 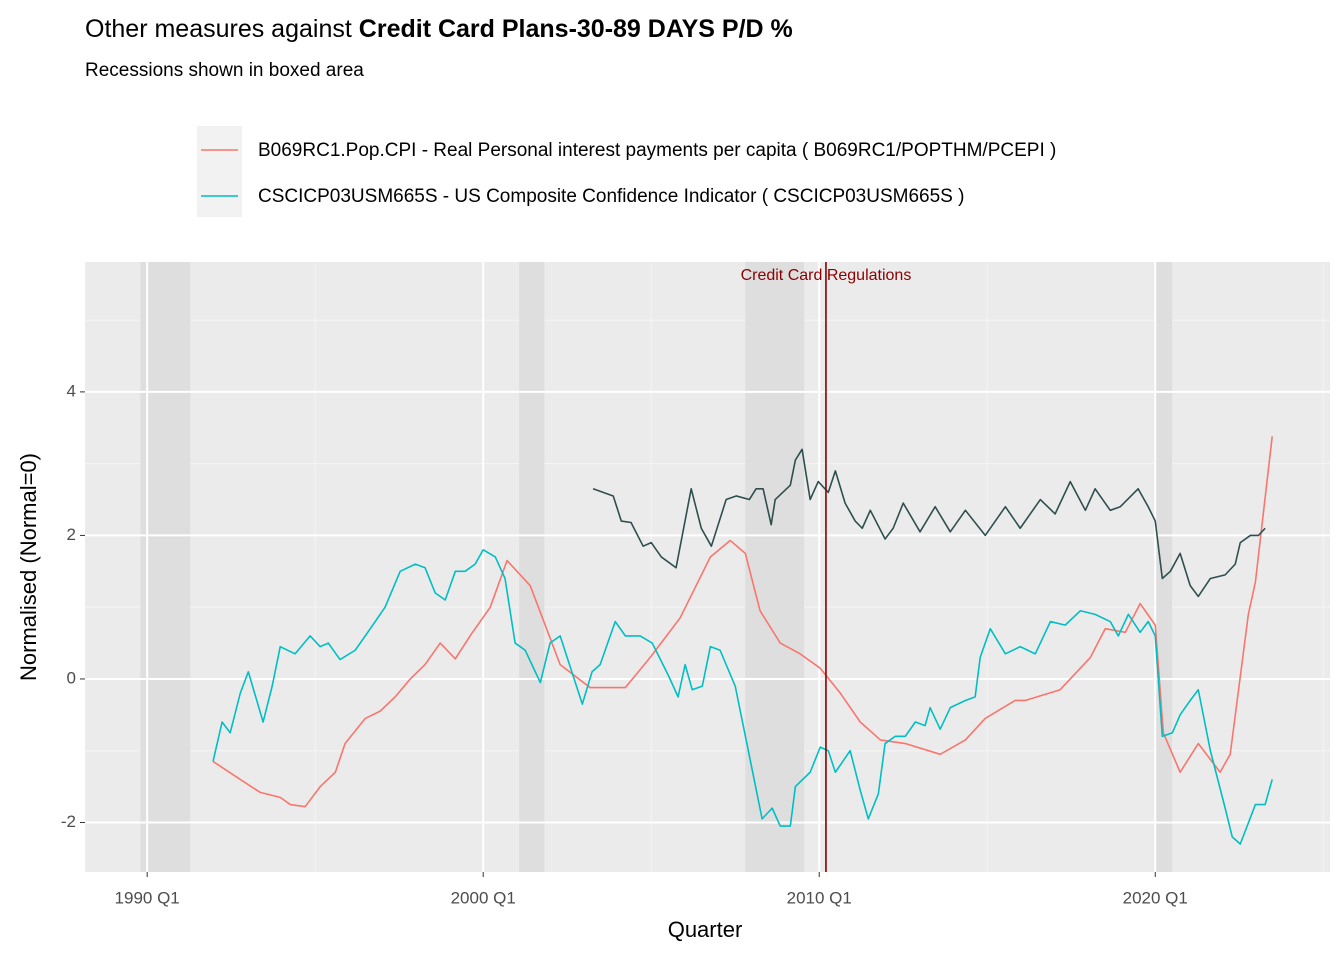 What do you see at coordinates (483, 897) in the screenshot?
I see `x-tick-label: 2000 Q1` at bounding box center [483, 897].